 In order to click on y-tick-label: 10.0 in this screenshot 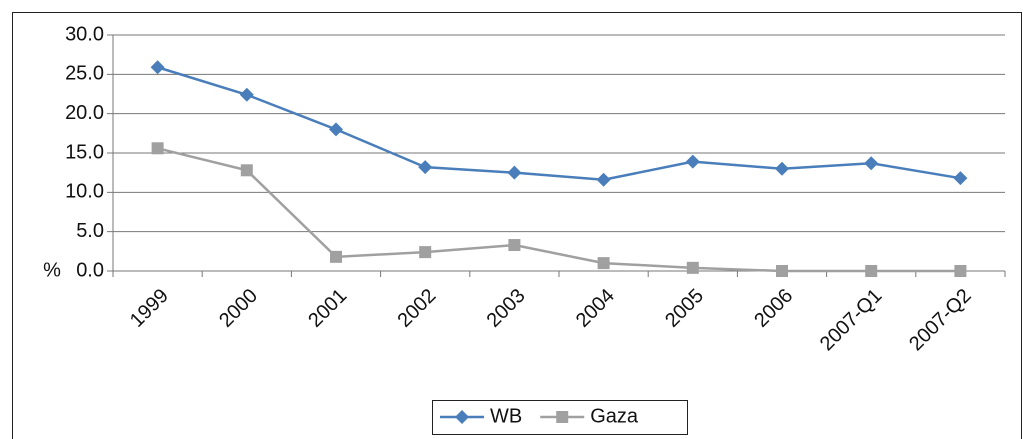, I will do `click(84, 192)`.